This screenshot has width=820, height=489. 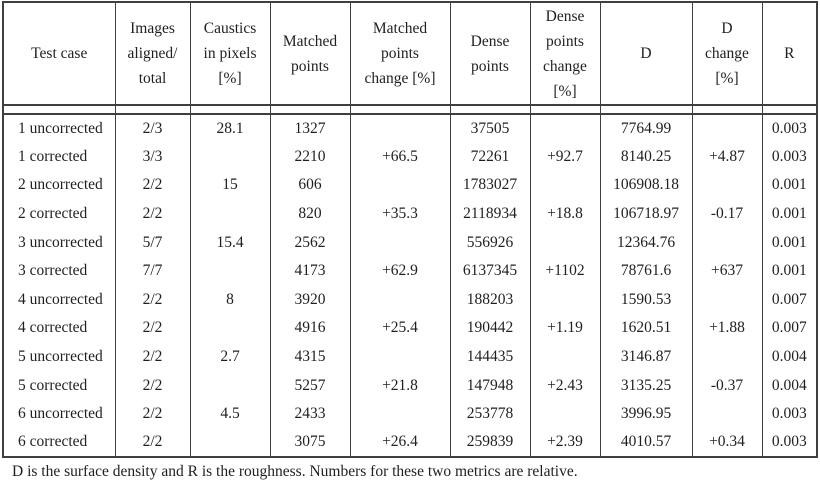 I want to click on cell-d: 12364.76, so click(x=646, y=242).